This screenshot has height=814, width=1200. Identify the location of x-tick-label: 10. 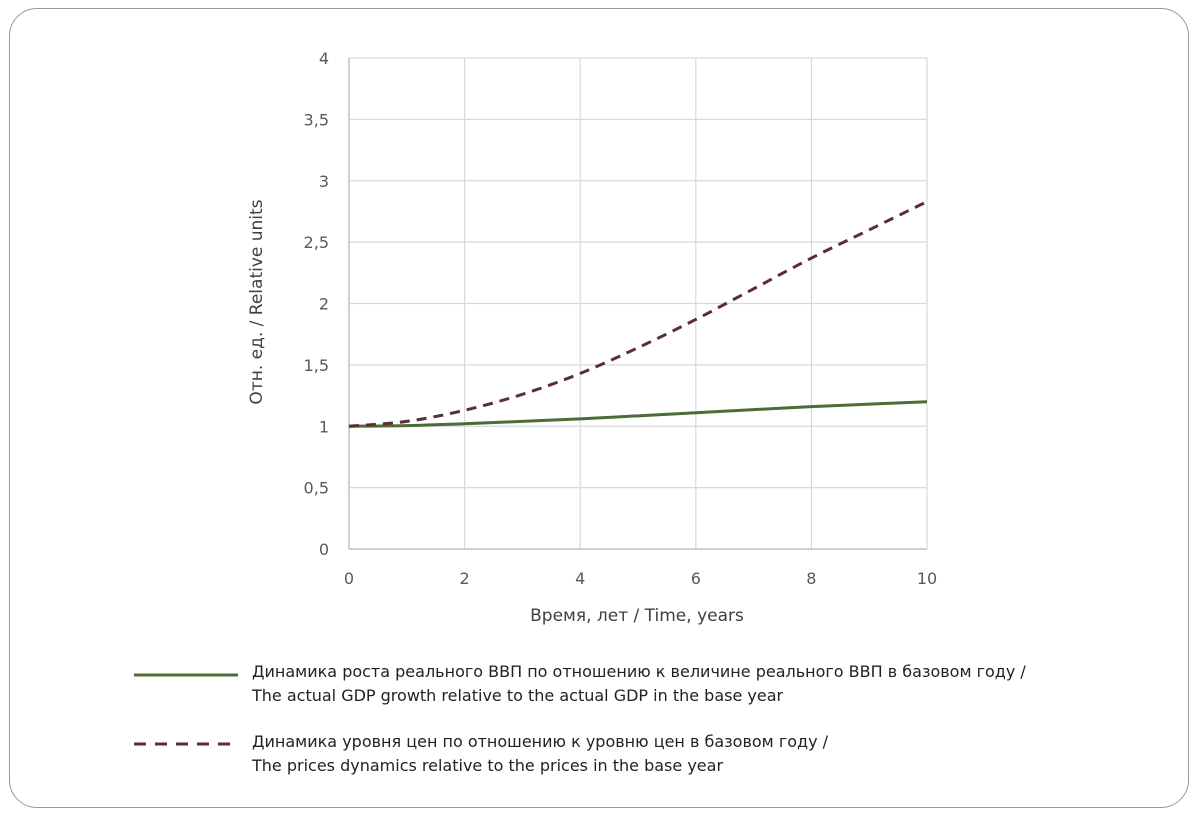
(927, 578).